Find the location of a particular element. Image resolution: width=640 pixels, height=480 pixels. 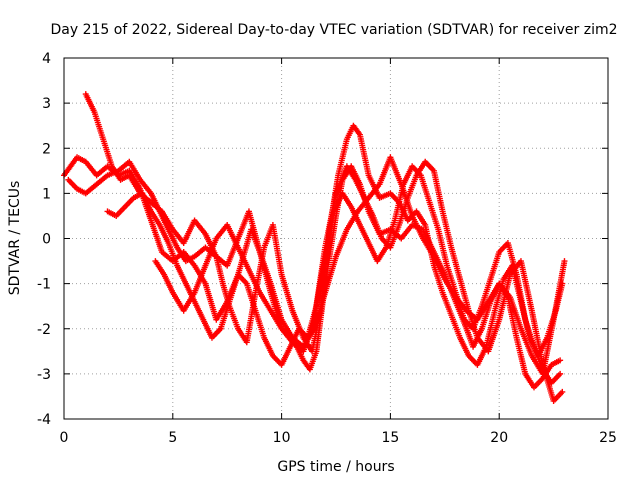

y-axis-label: SDTVAR / TECUs is located at coordinates (15, 238).